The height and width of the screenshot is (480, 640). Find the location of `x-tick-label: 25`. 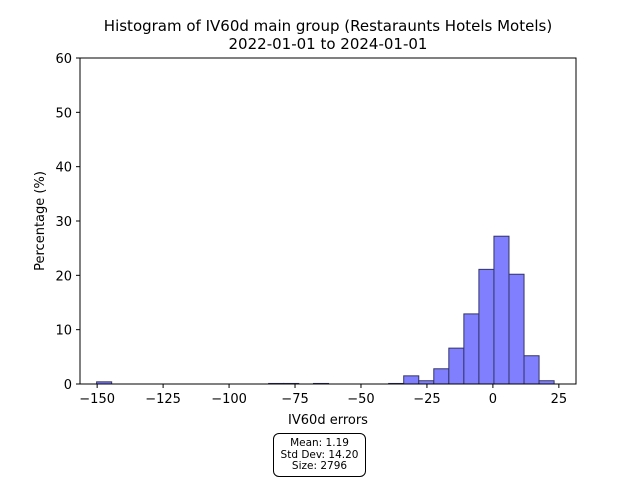

x-tick-label: 25 is located at coordinates (559, 399).